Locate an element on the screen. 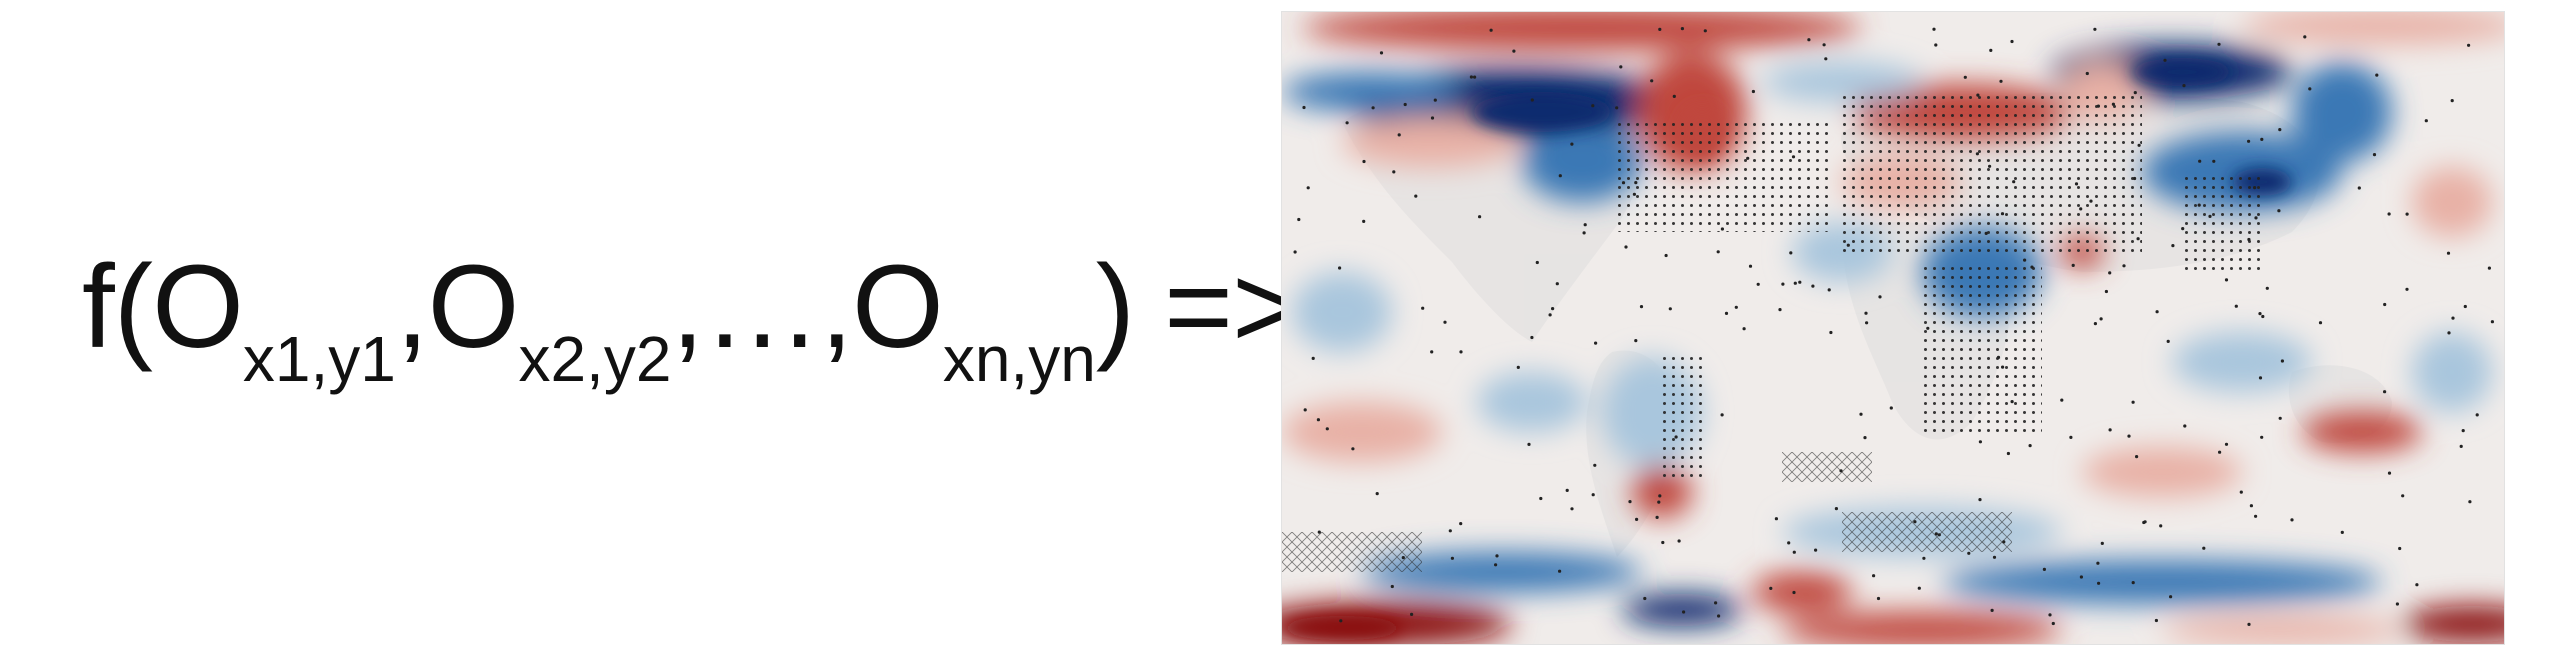 The width and height of the screenshot is (2560, 672). formula-sep-3: , is located at coordinates (836, 307).